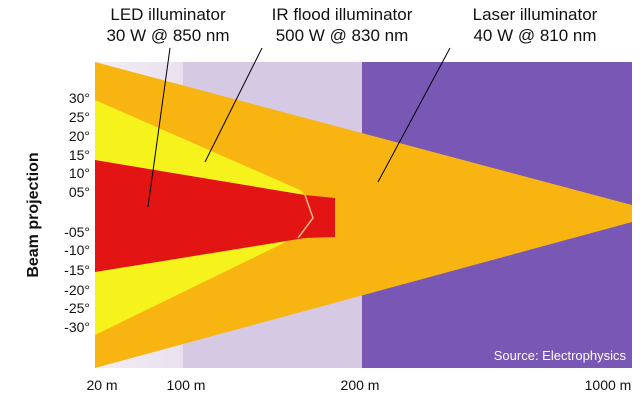 The height and width of the screenshot is (408, 640). Describe the element at coordinates (79, 192) in the screenshot. I see `y-tick-label: 05°` at that location.